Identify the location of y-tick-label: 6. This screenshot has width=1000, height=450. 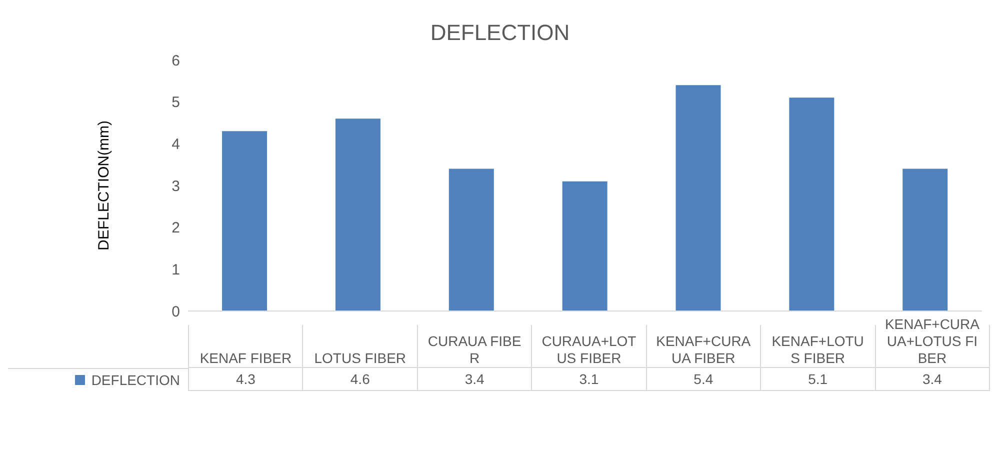
(176, 61).